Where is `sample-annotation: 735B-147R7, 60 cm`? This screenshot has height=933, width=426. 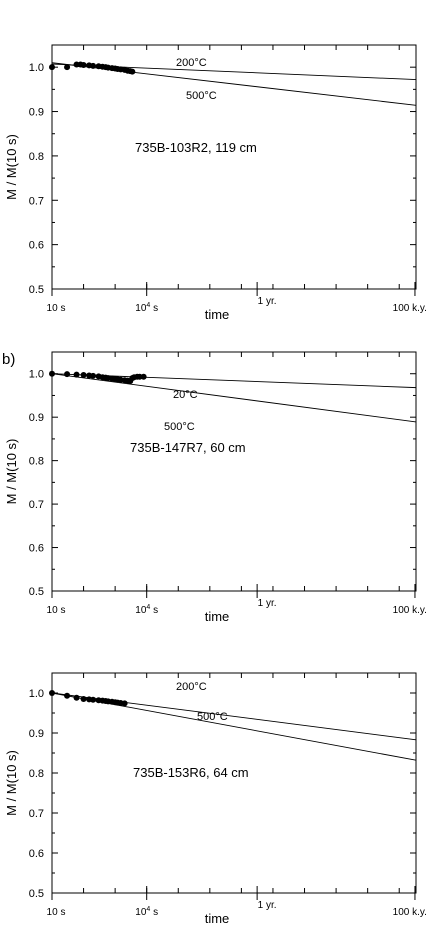
sample-annotation: 735B-147R7, 60 cm is located at coordinates (188, 447).